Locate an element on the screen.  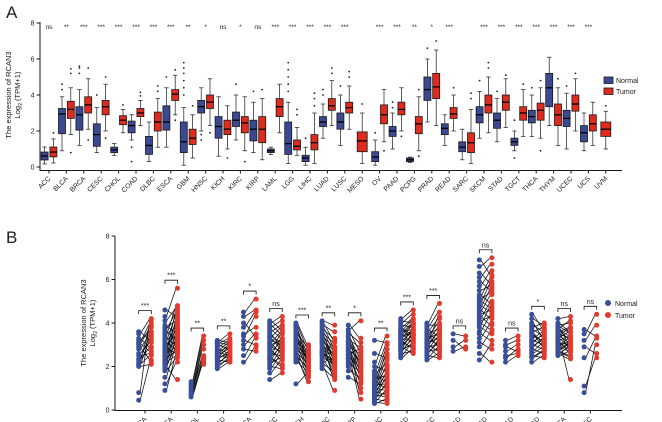
x-tick-label: PCPG is located at coordinates (408, 184).